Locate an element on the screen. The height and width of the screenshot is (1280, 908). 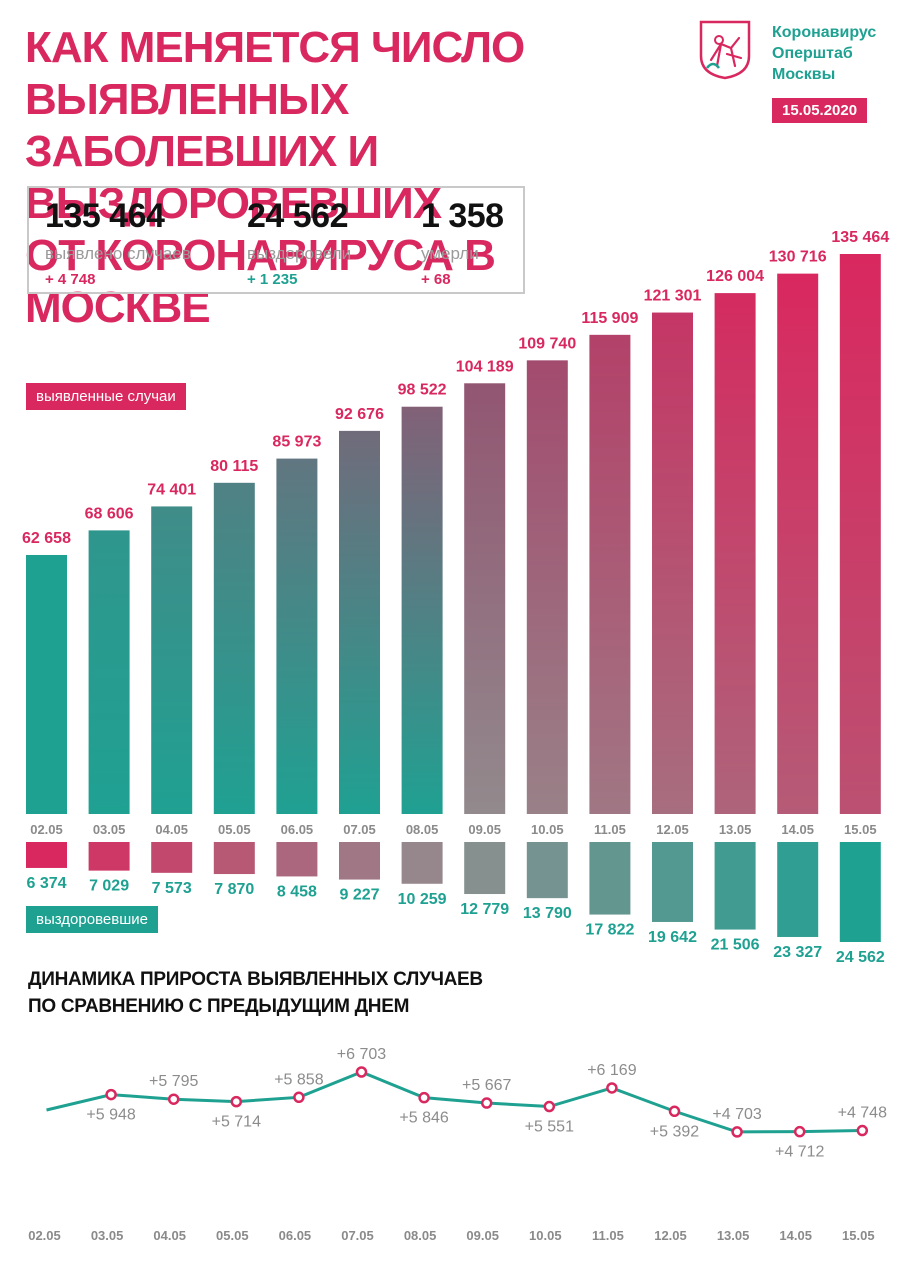
growth-date-tick-label: 05.05 is located at coordinates (232, 1235).